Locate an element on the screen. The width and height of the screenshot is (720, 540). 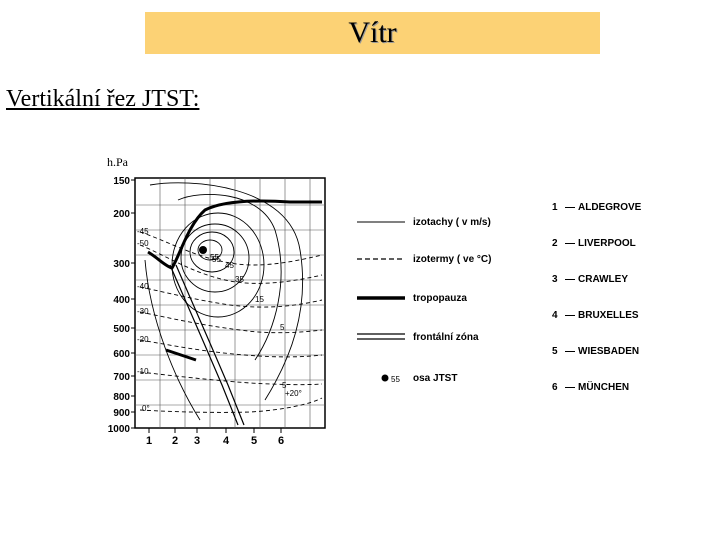
y-tick-label: 600 is located at coordinates (121, 354).